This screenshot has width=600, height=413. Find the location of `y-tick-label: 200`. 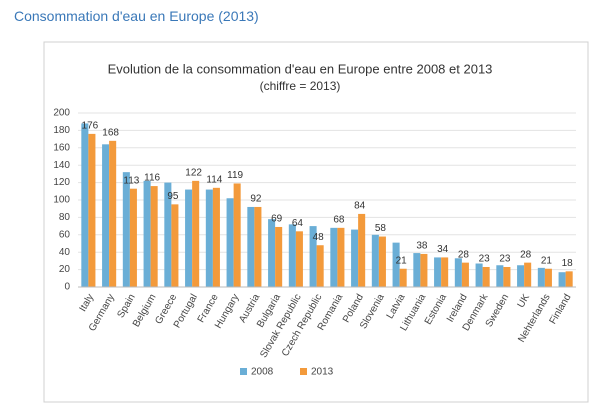

y-tick-label: 200 is located at coordinates (61, 113).